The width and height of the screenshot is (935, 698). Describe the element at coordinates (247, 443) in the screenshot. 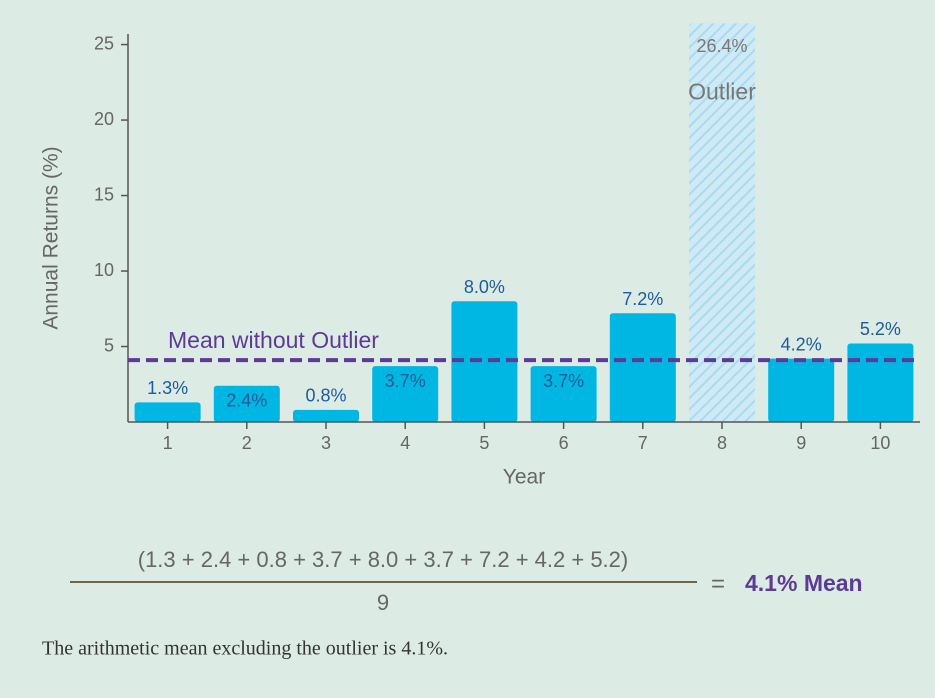

I see `x-tick-label: 2` at that location.